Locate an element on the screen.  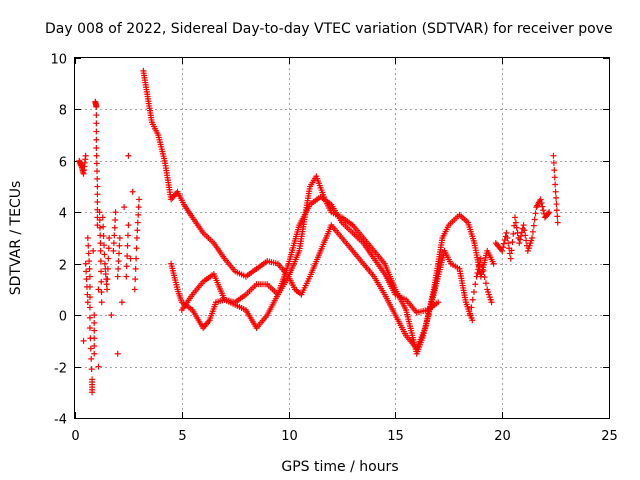
y-tick-label: 8 is located at coordinates (63, 111).